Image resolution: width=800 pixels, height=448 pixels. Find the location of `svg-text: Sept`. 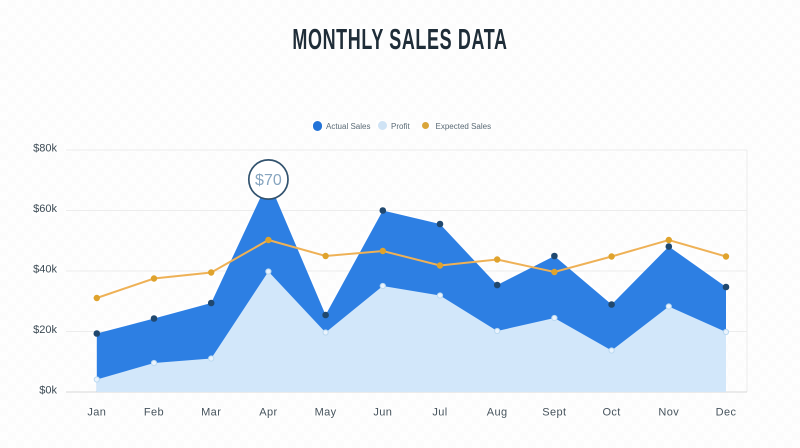

svg-text: Sept is located at coordinates (554, 413).